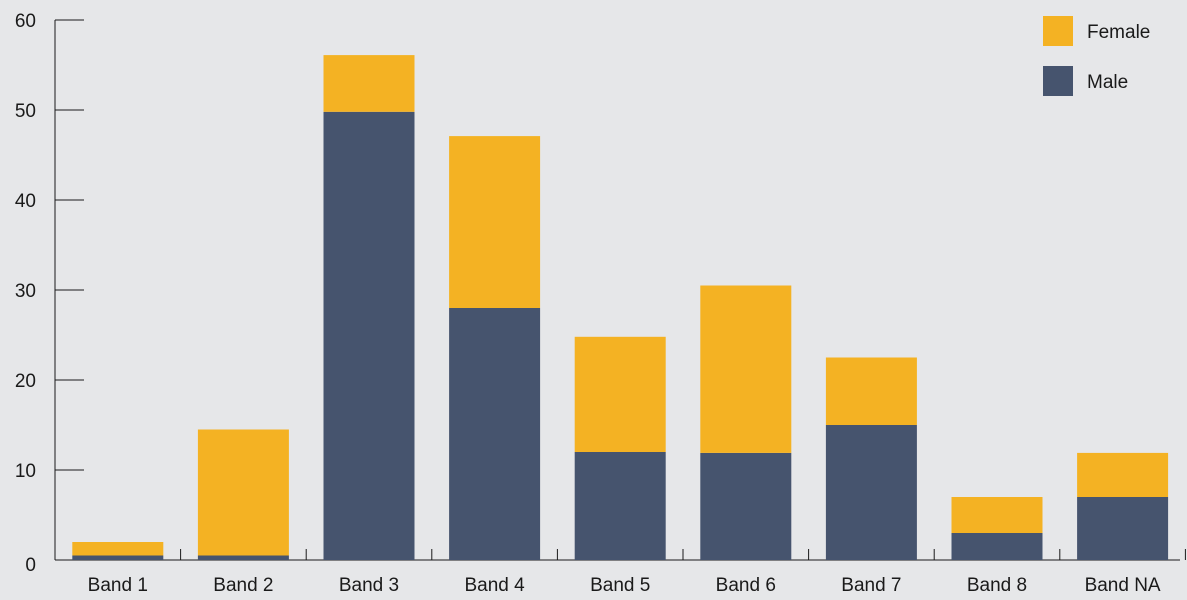 The width and height of the screenshot is (1187, 600). Describe the element at coordinates (25, 111) in the screenshot. I see `y-tick-label: 50` at that location.